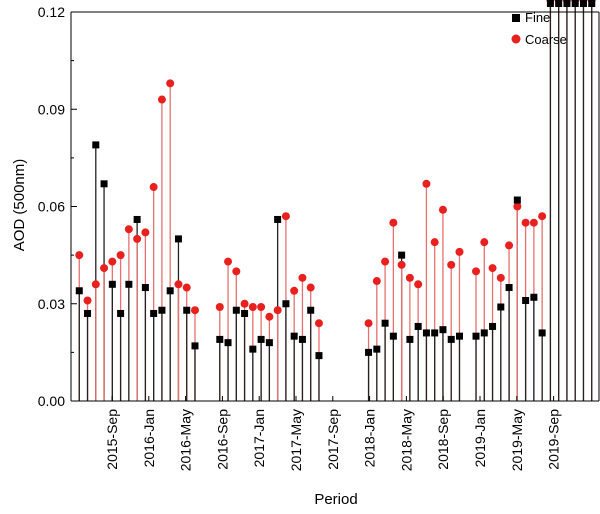 The width and height of the screenshot is (600, 514). What do you see at coordinates (335, 499) in the screenshot?
I see `x-axis-label: Period` at bounding box center [335, 499].